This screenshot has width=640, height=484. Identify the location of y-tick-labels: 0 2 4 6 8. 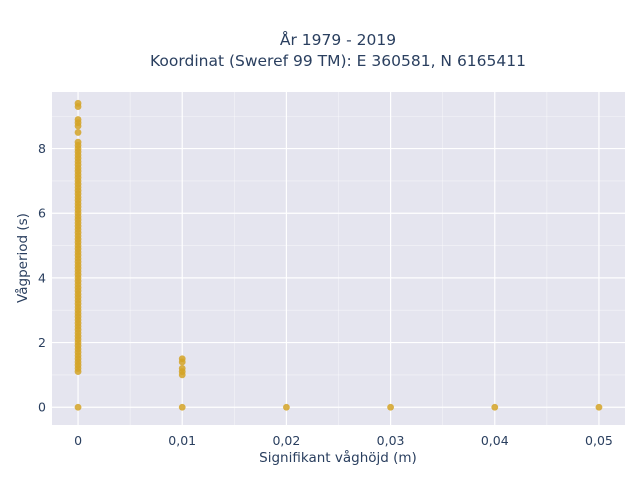
(42, 278).